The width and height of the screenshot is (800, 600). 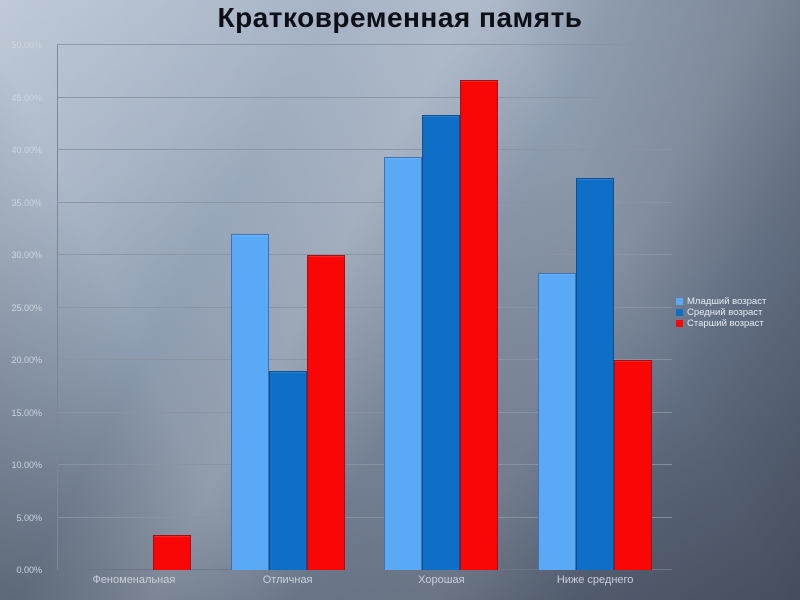 I want to click on y-tick-label: 30.00%, so click(x=26, y=255).